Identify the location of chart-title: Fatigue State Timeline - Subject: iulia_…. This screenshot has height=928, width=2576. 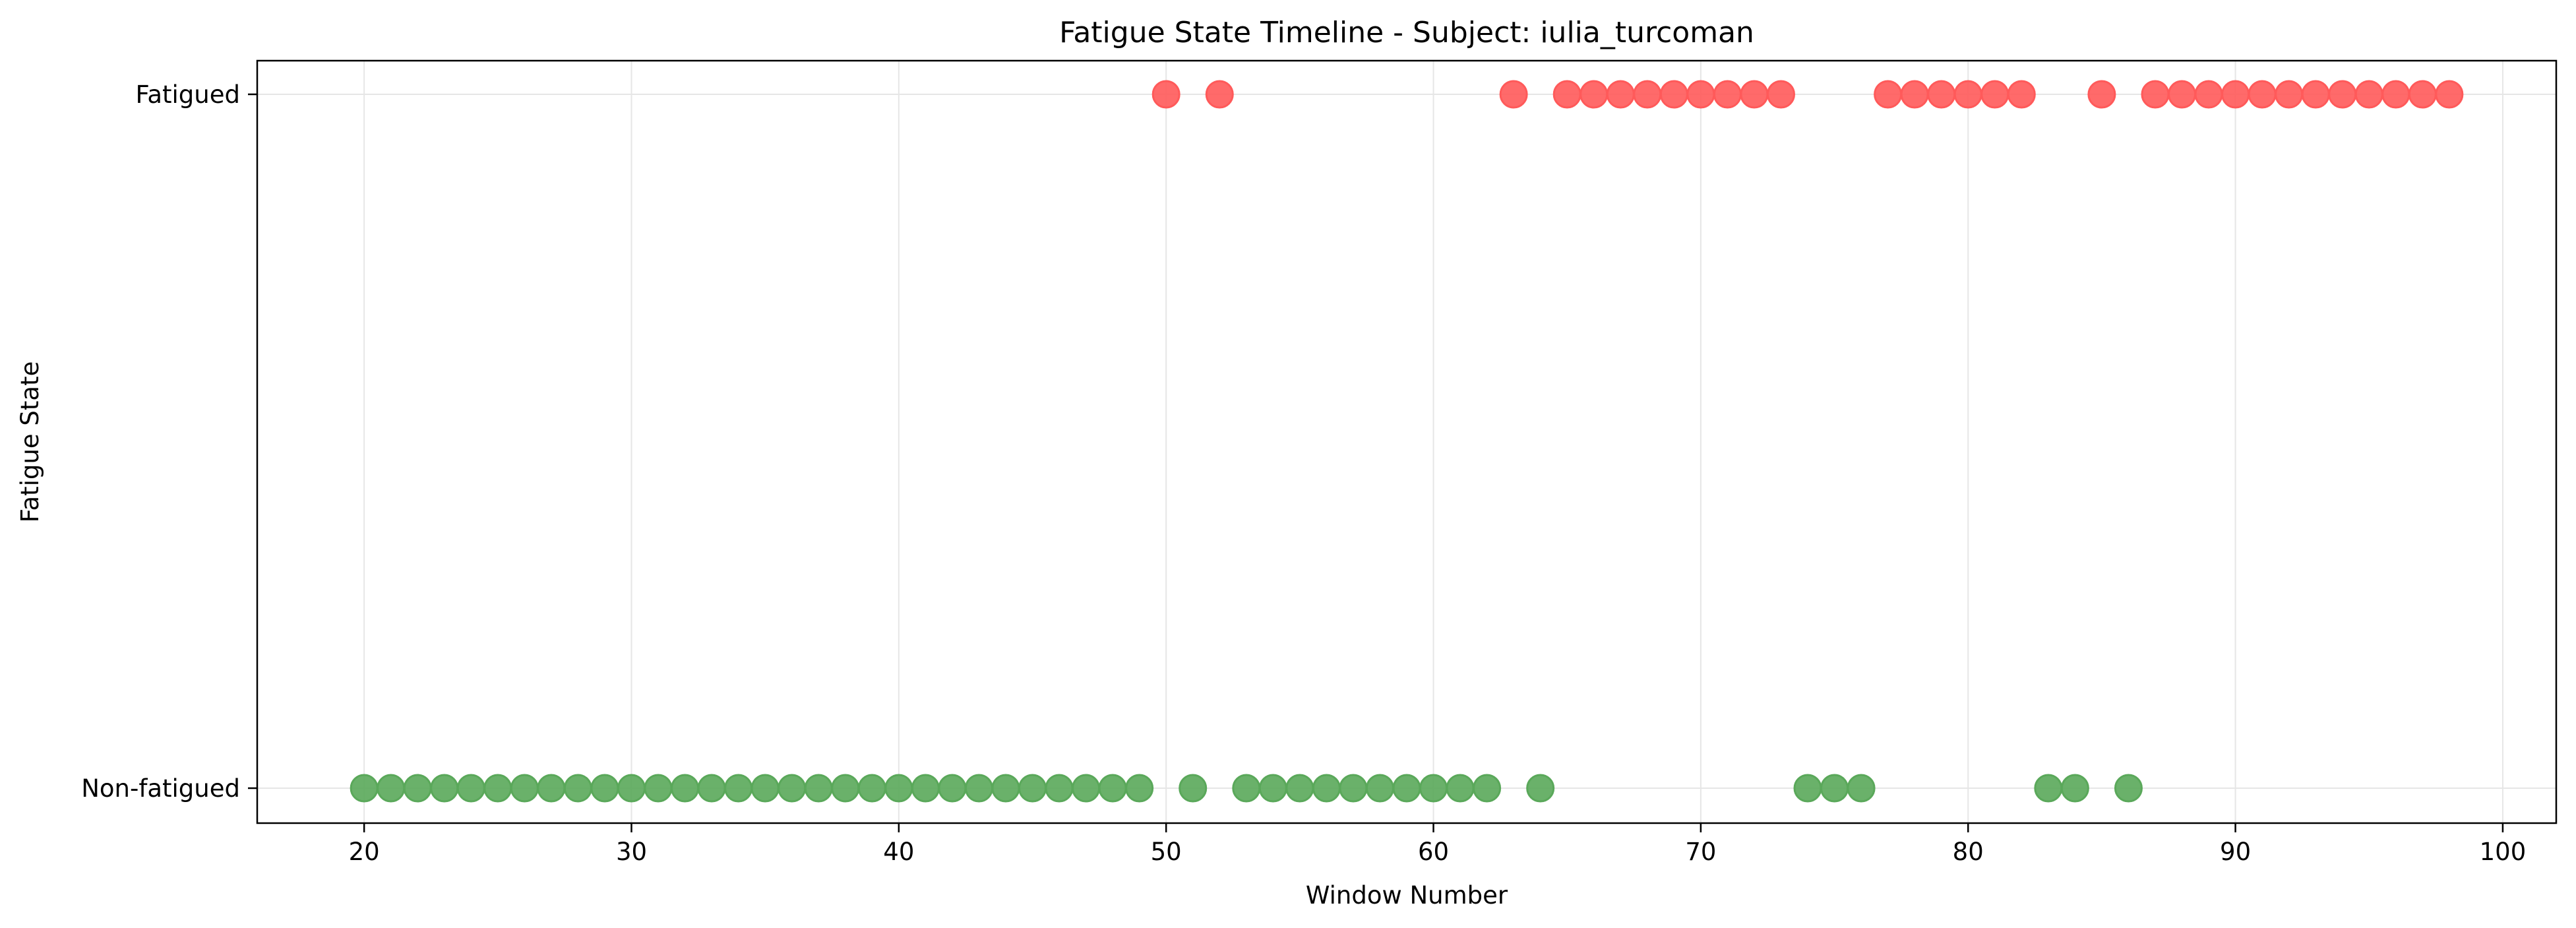
(1406, 32).